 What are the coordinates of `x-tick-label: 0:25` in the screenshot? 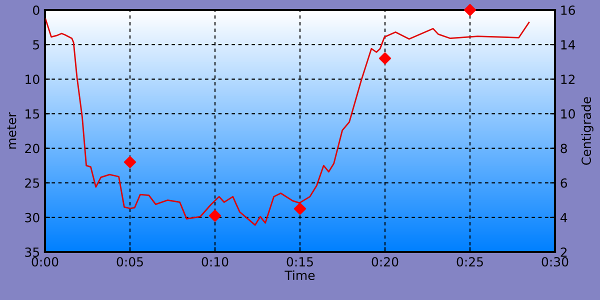 It's located at (469, 262).